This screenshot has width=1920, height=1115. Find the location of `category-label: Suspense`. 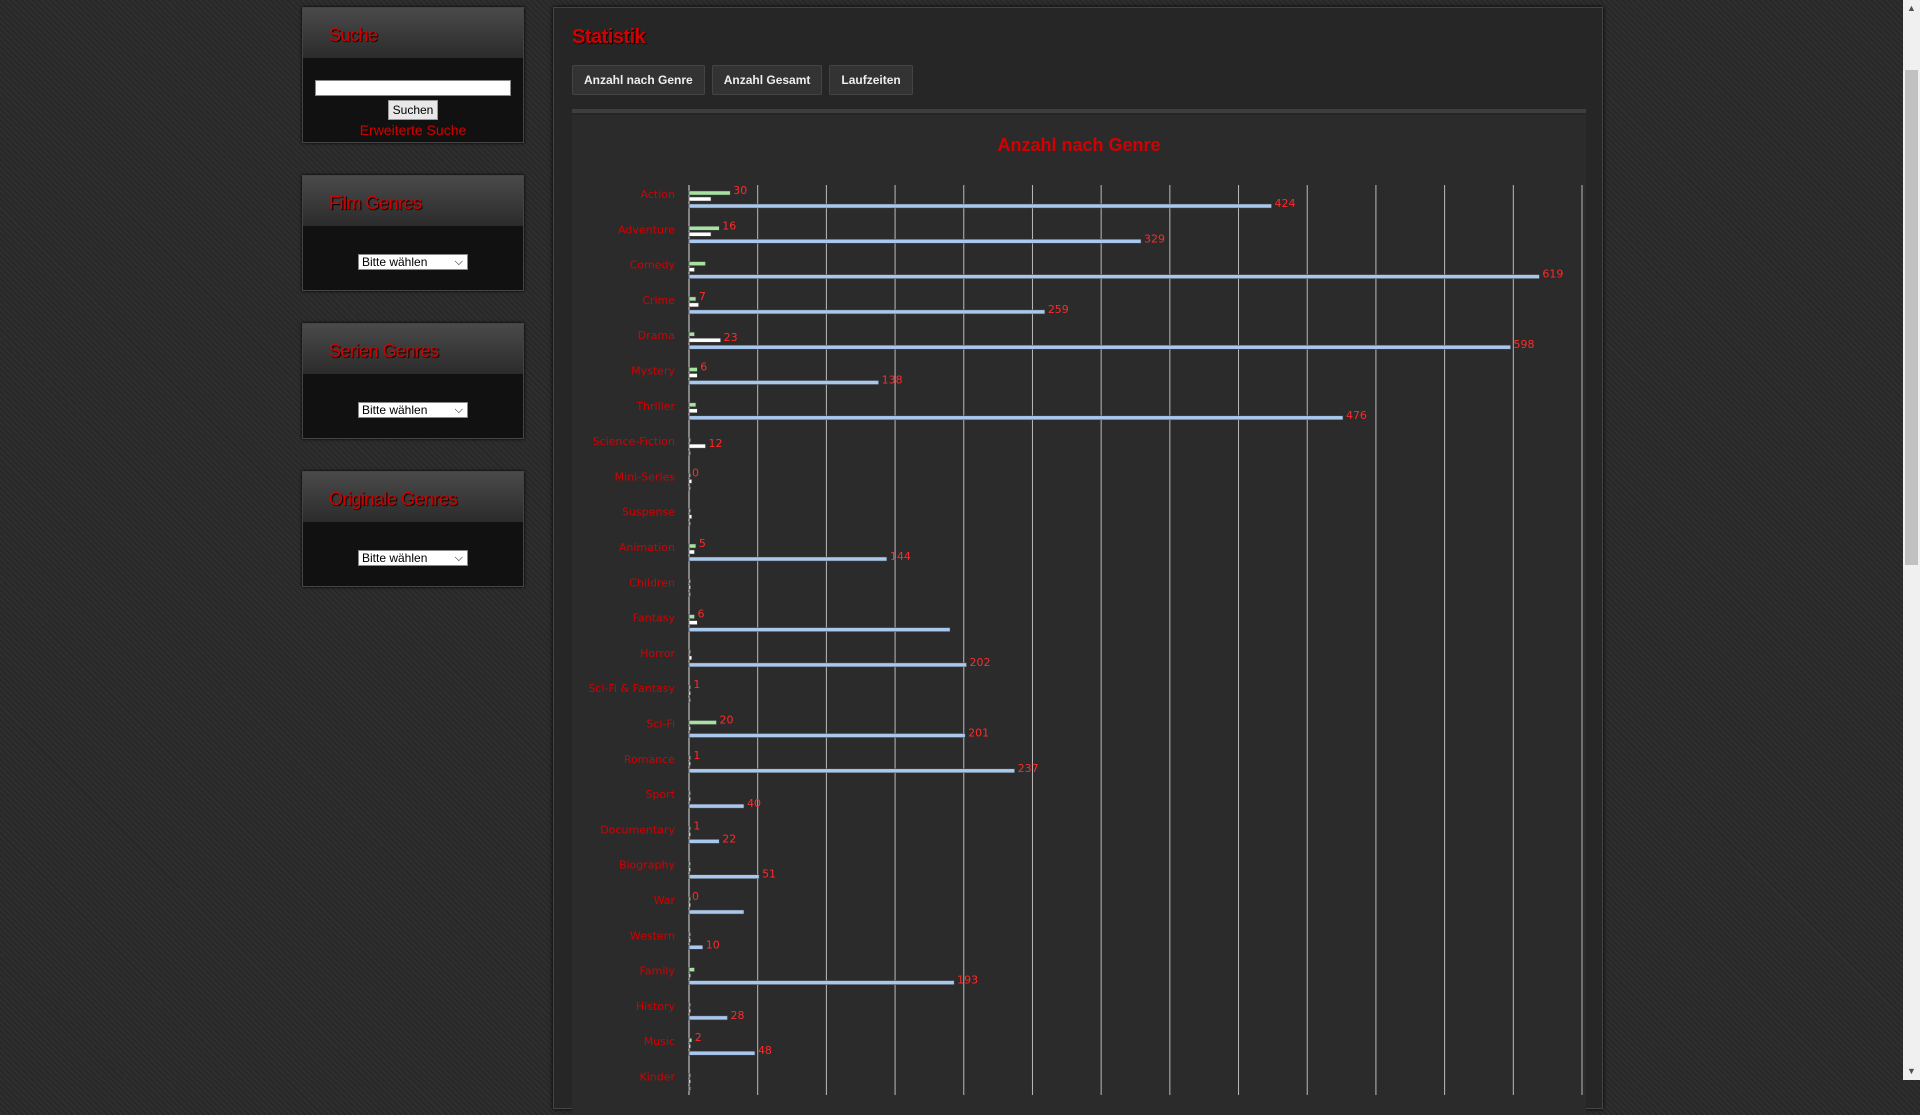

category-label: Suspense is located at coordinates (648, 512).